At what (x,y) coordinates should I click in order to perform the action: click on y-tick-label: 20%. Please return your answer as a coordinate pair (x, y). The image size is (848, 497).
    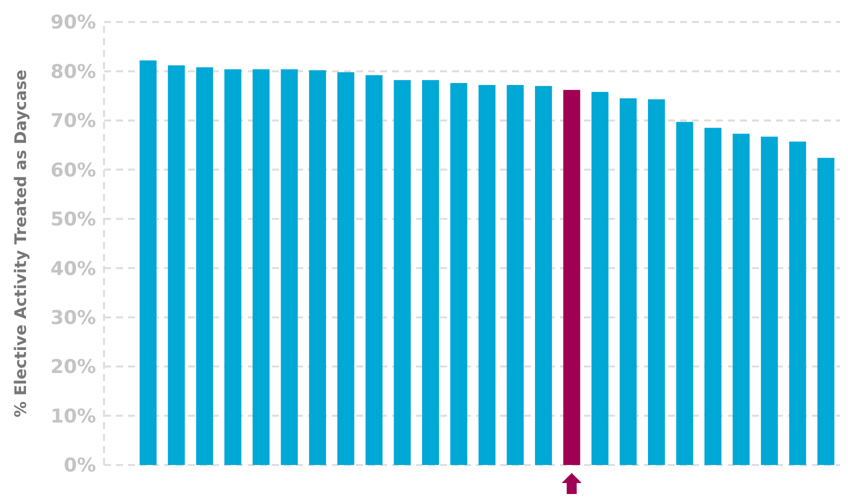
    Looking at the image, I should click on (73, 367).